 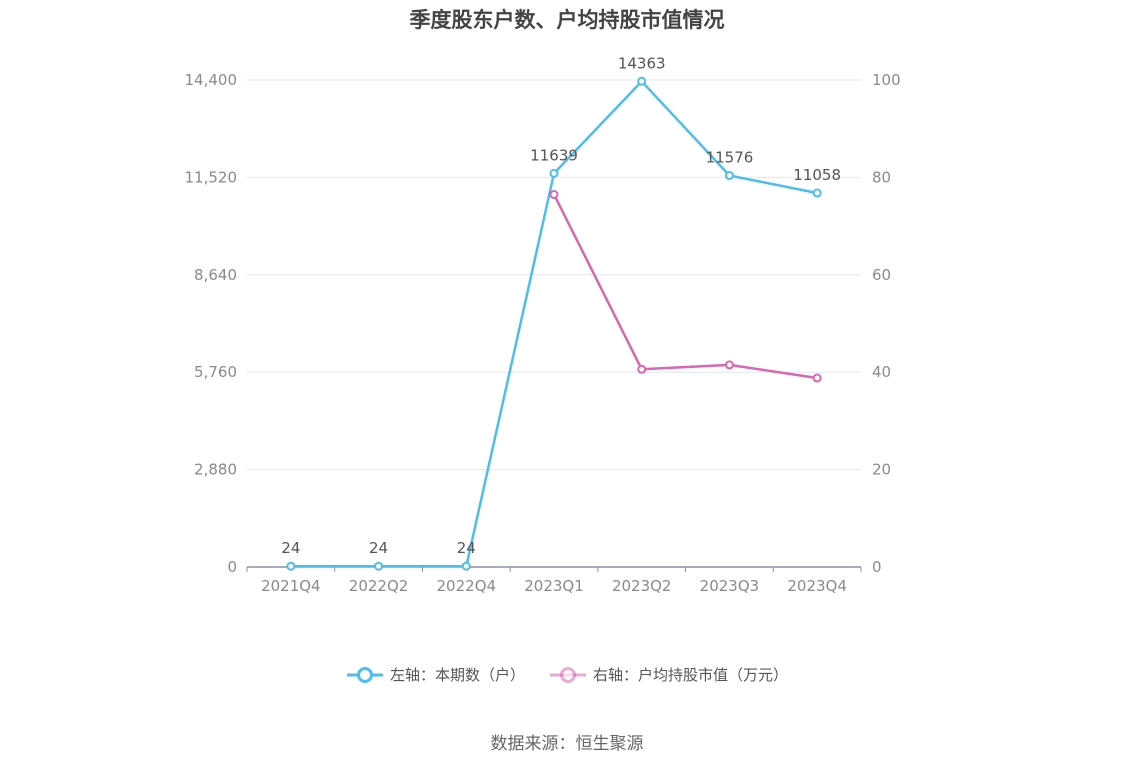 What do you see at coordinates (886, 80) in the screenshot?
I see `y-right-tick-label: 100` at bounding box center [886, 80].